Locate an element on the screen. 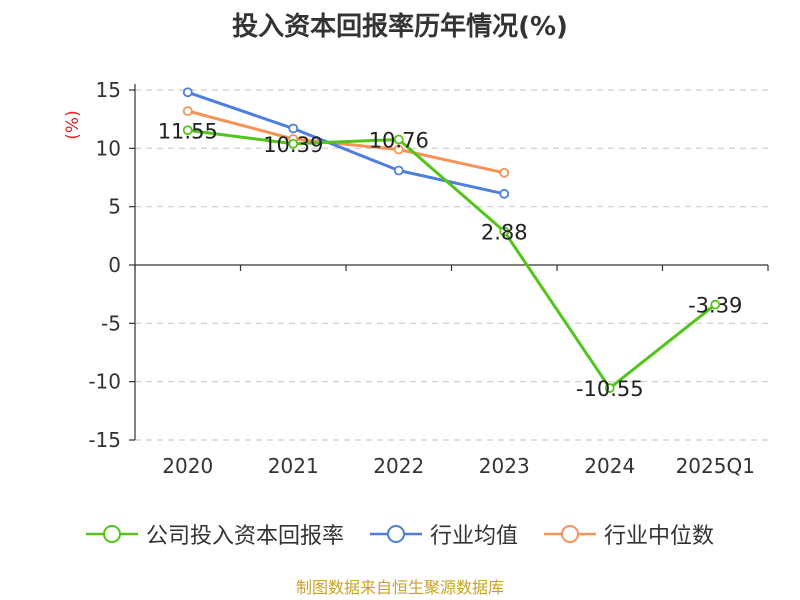 The image size is (800, 600). legend-label-company: 公司投入资本回报率 is located at coordinates (244, 536).